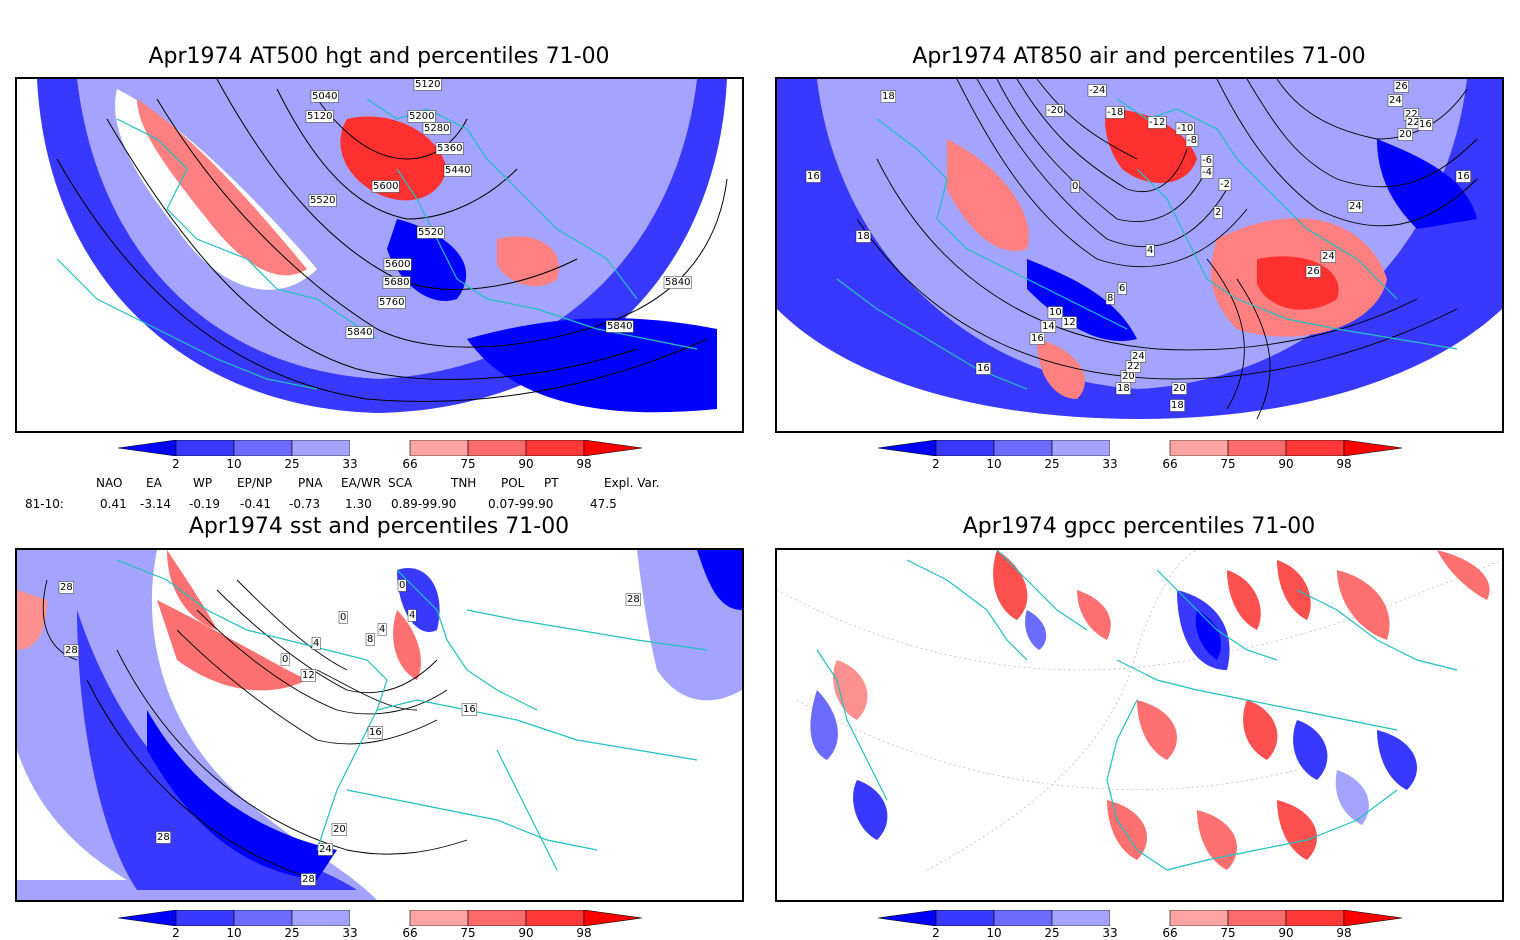 The width and height of the screenshot is (1520, 940). What do you see at coordinates (427, 84) in the screenshot?
I see `hgt-label-1: 5120` at bounding box center [427, 84].